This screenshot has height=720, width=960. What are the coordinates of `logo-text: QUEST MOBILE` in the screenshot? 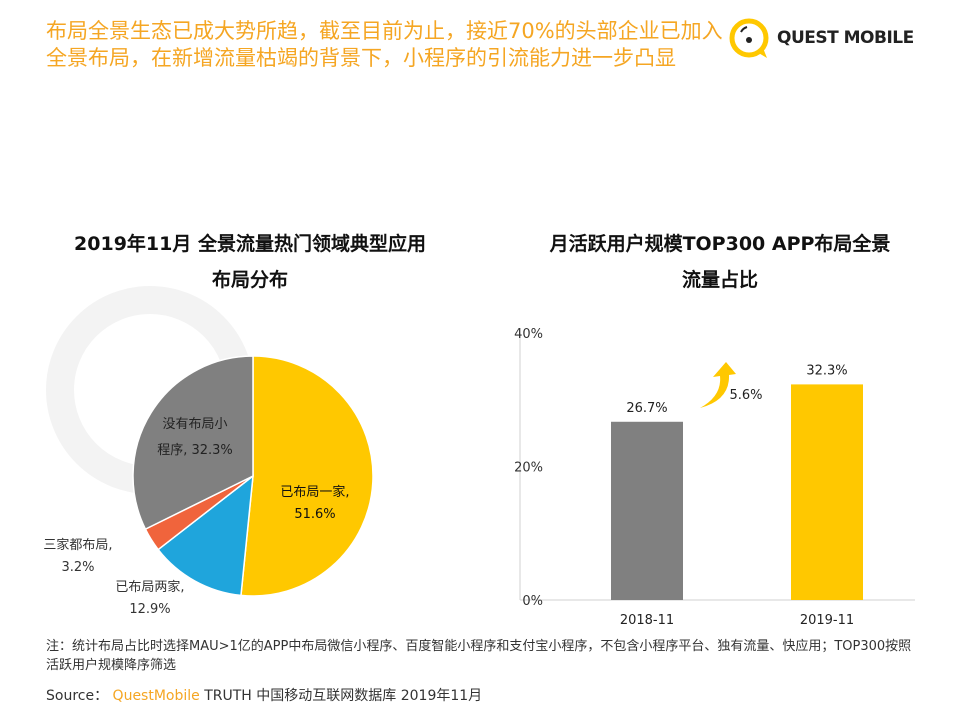 It's located at (845, 38).